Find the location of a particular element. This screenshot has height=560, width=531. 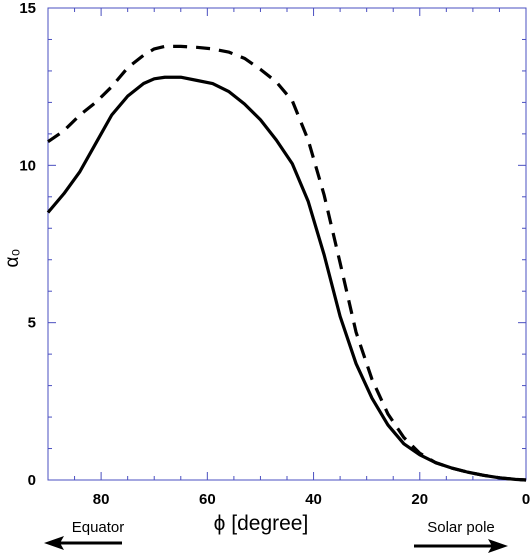

y-tick-label: 10 is located at coordinates (27, 165).